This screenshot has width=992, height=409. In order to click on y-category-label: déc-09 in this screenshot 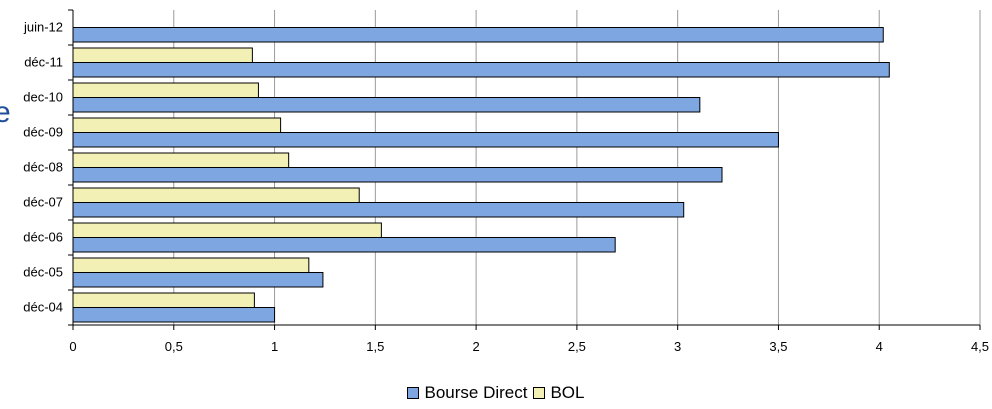, I will do `click(43, 132)`.